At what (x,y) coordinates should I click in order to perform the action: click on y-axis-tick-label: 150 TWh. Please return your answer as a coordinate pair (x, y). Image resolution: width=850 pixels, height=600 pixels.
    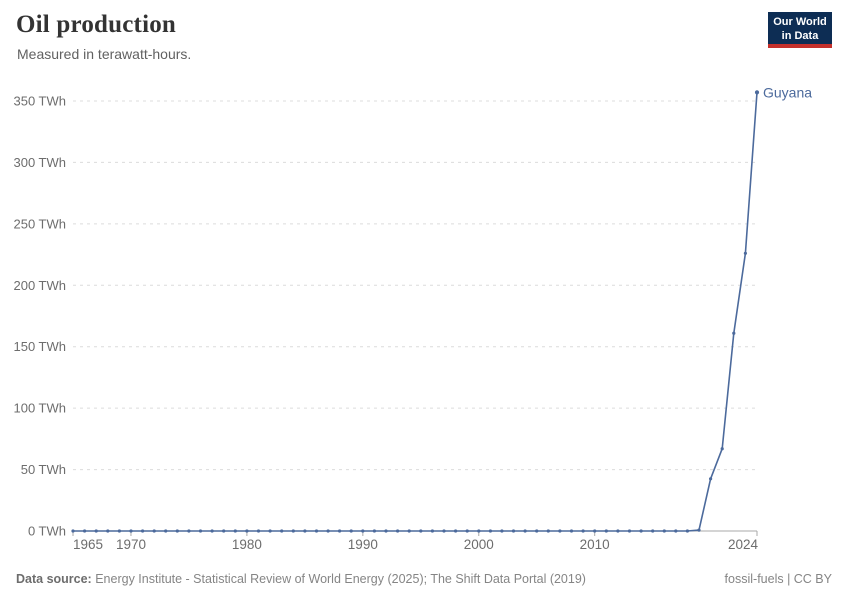
    Looking at the image, I should click on (39, 346).